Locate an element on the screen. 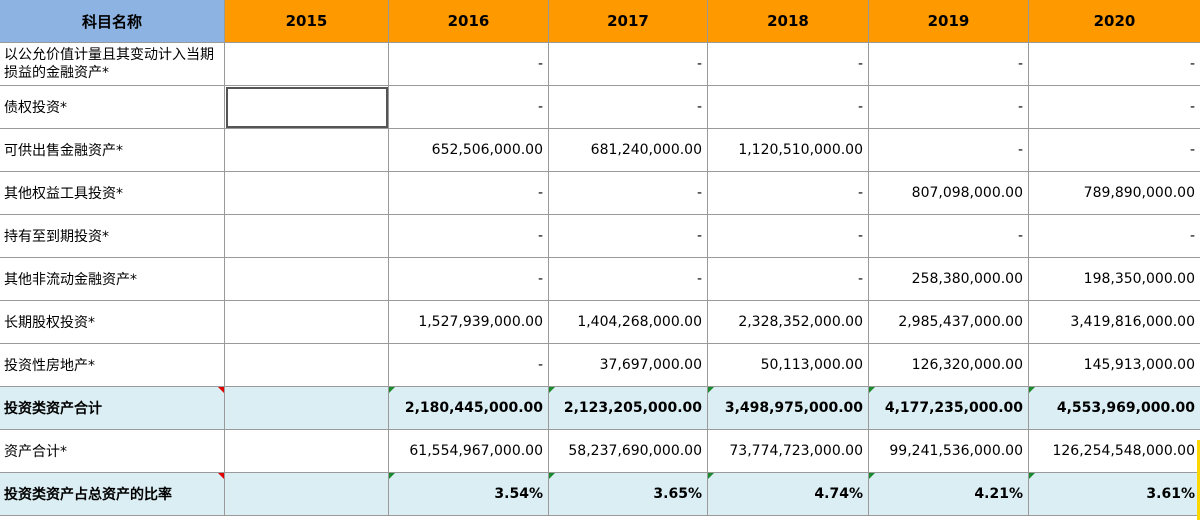 This screenshot has height=520, width=1200. selected-cell is located at coordinates (307, 107).